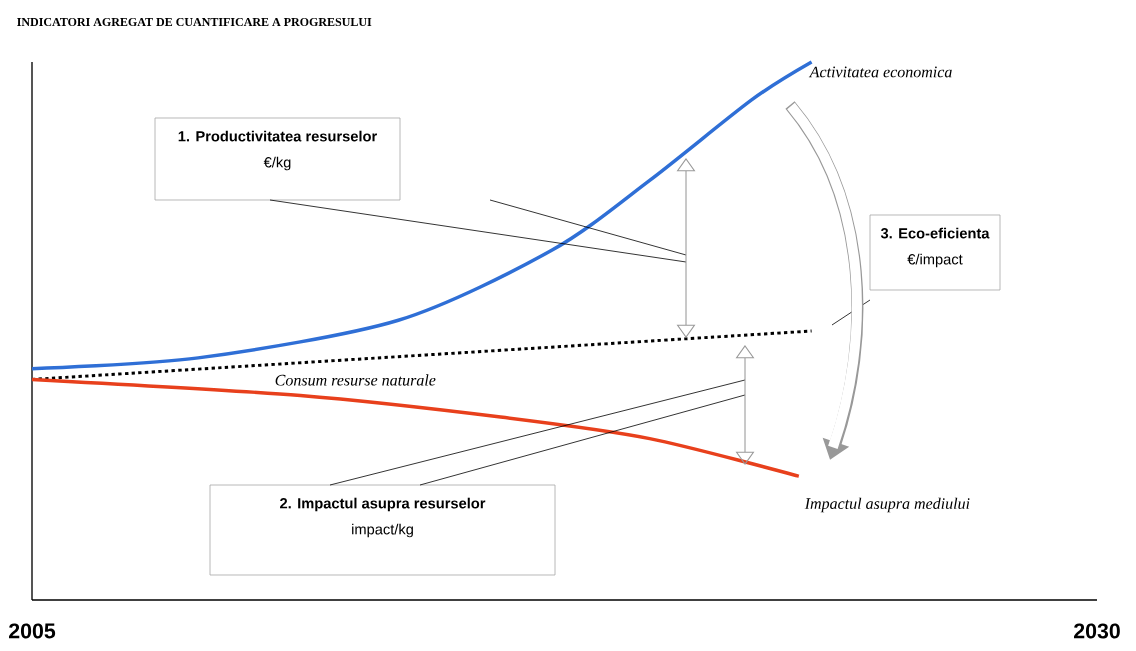 This screenshot has width=1136, height=651. What do you see at coordinates (355, 380) in the screenshot?
I see `series-label: Consum resurse naturale` at bounding box center [355, 380].